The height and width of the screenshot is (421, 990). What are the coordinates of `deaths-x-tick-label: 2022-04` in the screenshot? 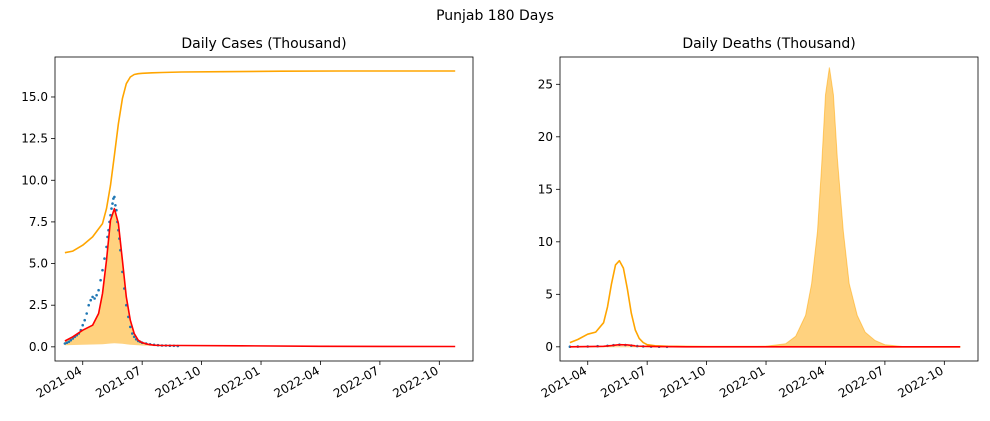 It's located at (802, 381).